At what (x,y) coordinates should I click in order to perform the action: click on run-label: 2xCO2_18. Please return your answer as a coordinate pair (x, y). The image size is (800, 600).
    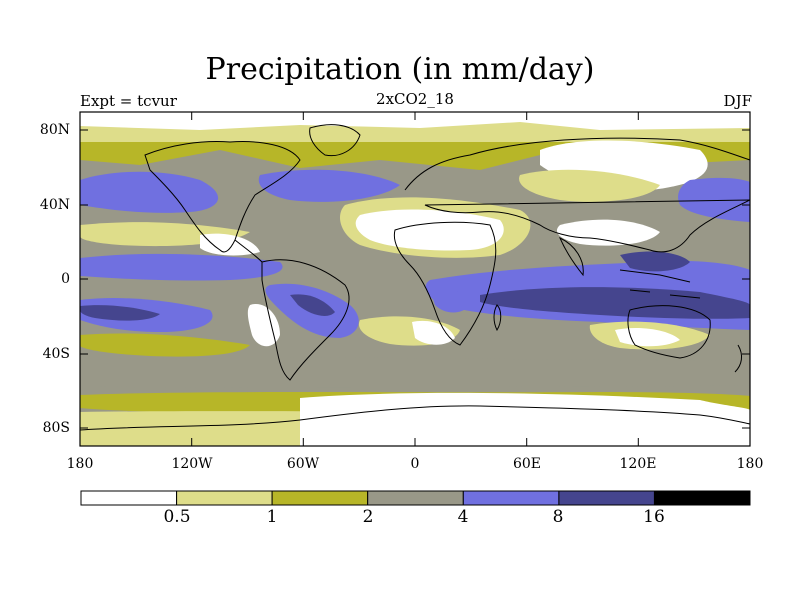
    Looking at the image, I should click on (415, 99).